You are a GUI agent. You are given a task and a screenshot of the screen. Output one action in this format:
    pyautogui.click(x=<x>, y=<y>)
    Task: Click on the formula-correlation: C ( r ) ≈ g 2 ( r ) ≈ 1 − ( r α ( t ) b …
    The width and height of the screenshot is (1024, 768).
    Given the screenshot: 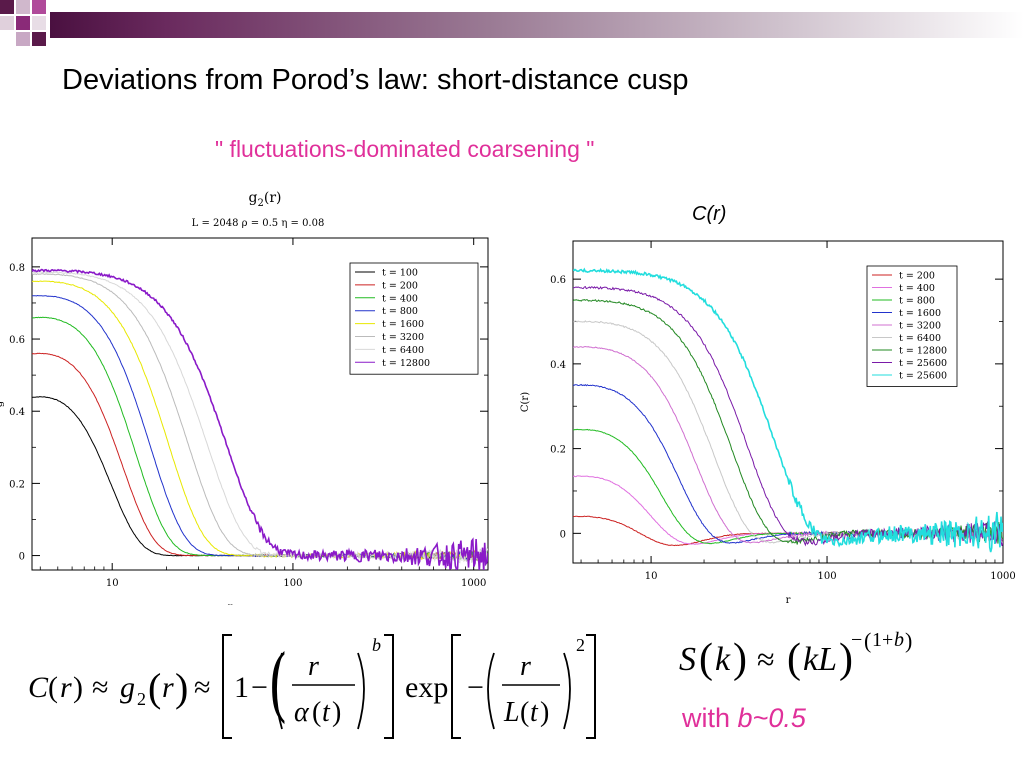 What is the action you would take?
    pyautogui.click(x=312, y=686)
    